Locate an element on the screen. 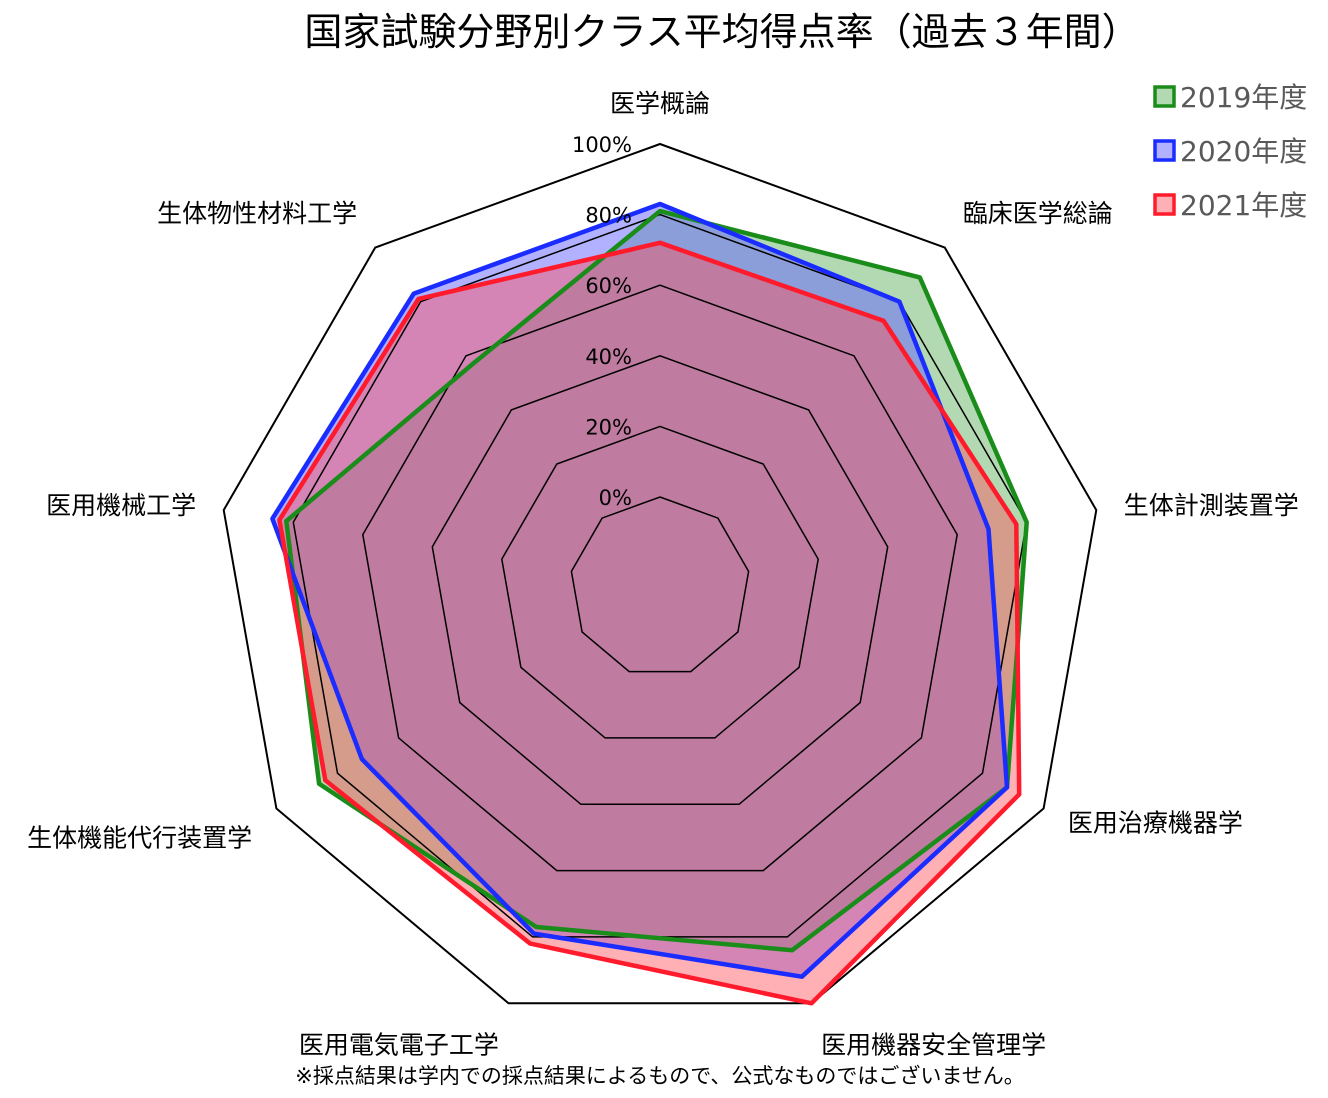 This screenshot has width=1328, height=1098. tick-labels: 0% 20% 40% 60% 80% 100% is located at coordinates (602, 321).